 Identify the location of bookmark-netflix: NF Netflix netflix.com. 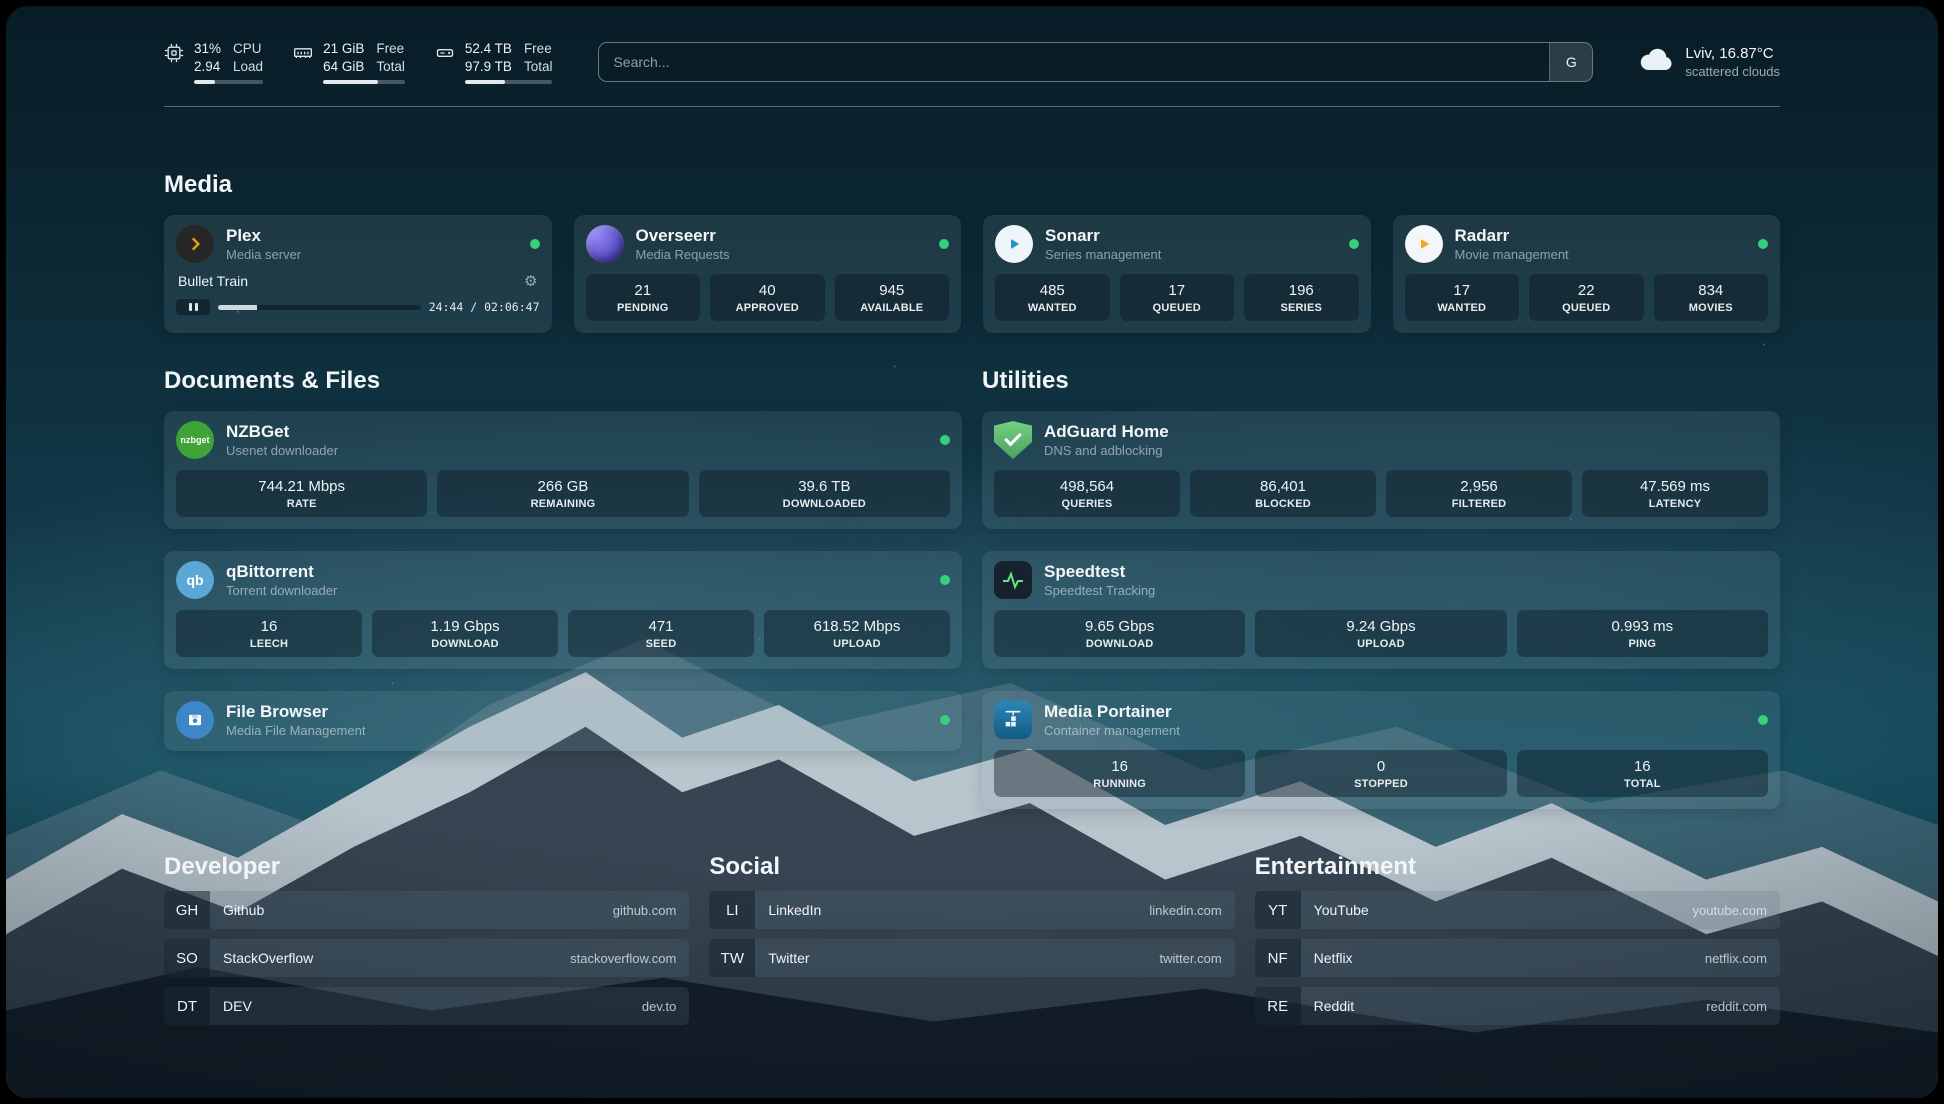
(1517, 958).